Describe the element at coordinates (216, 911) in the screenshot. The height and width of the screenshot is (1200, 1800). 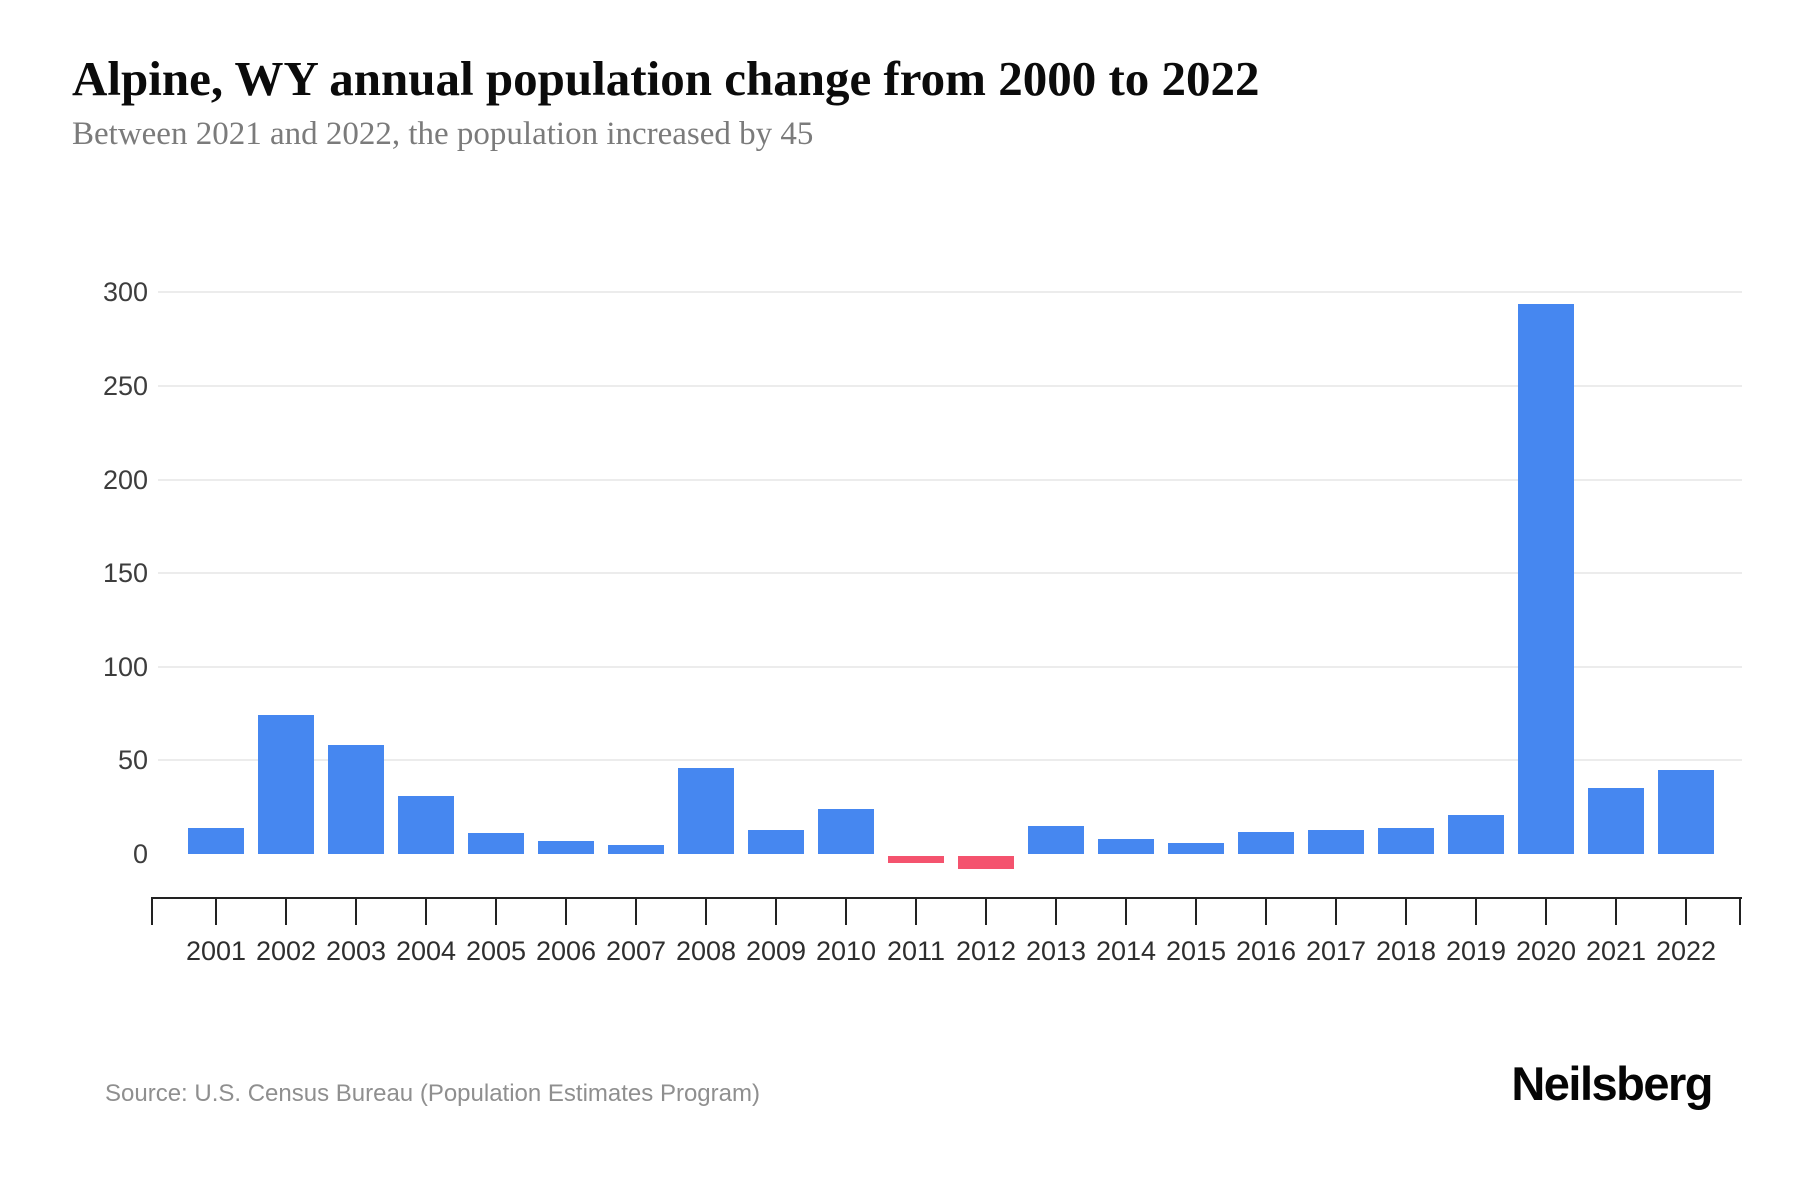
I see `x-axis-tick-2001` at that location.